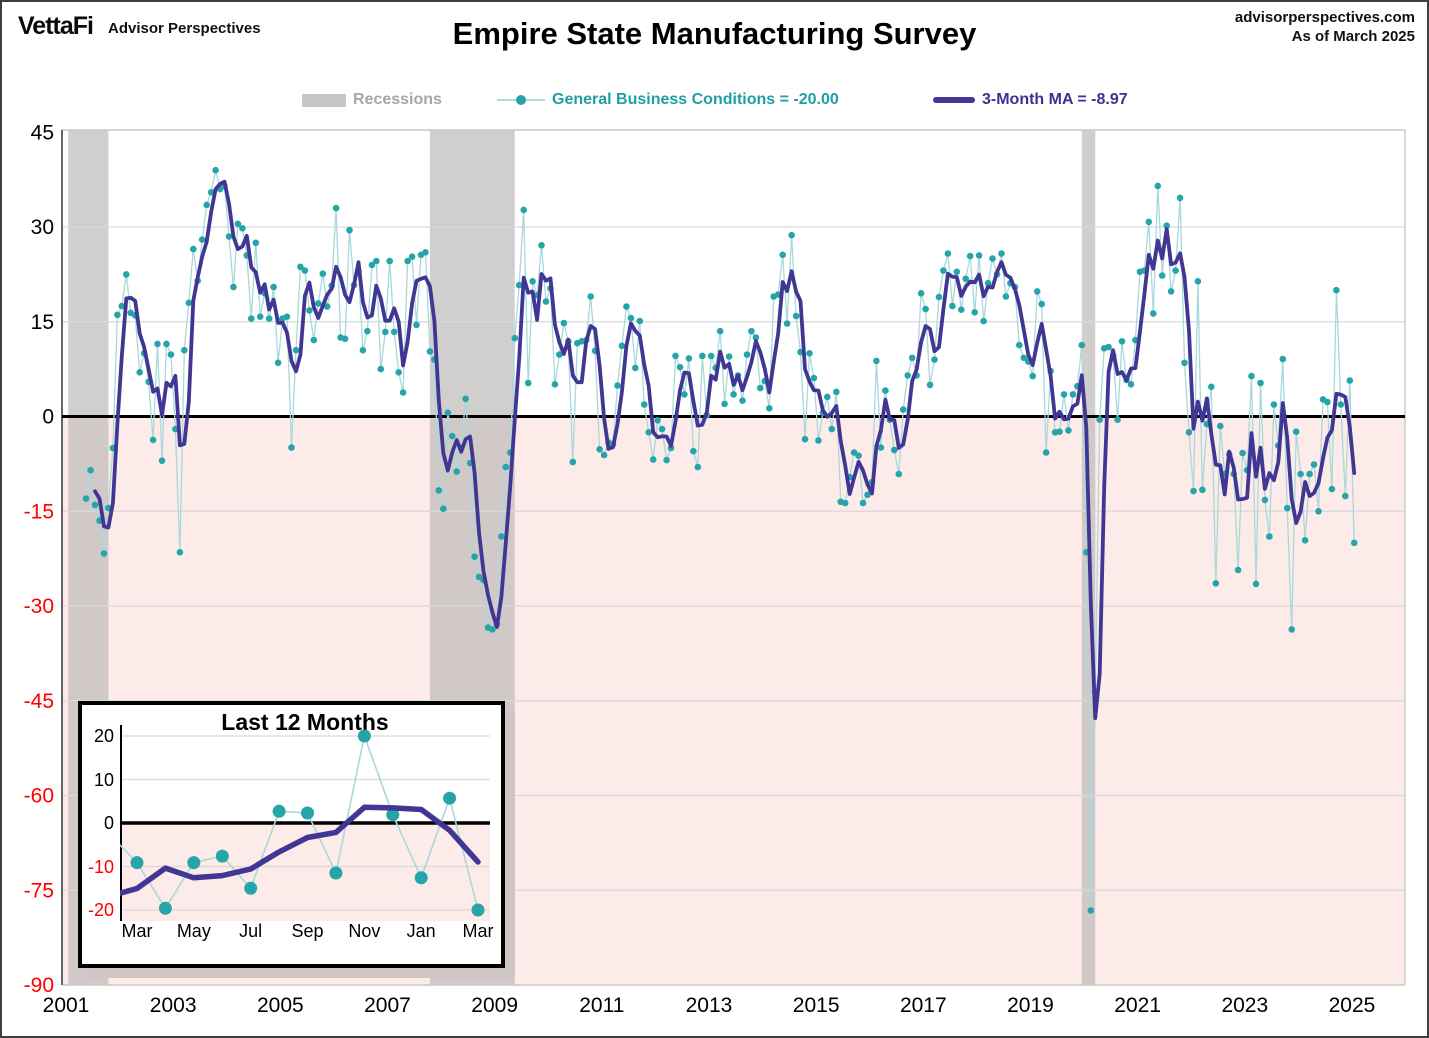 The width and height of the screenshot is (1429, 1038). What do you see at coordinates (521, 100) in the screenshot?
I see `gbc-line-dot-icon` at bounding box center [521, 100].